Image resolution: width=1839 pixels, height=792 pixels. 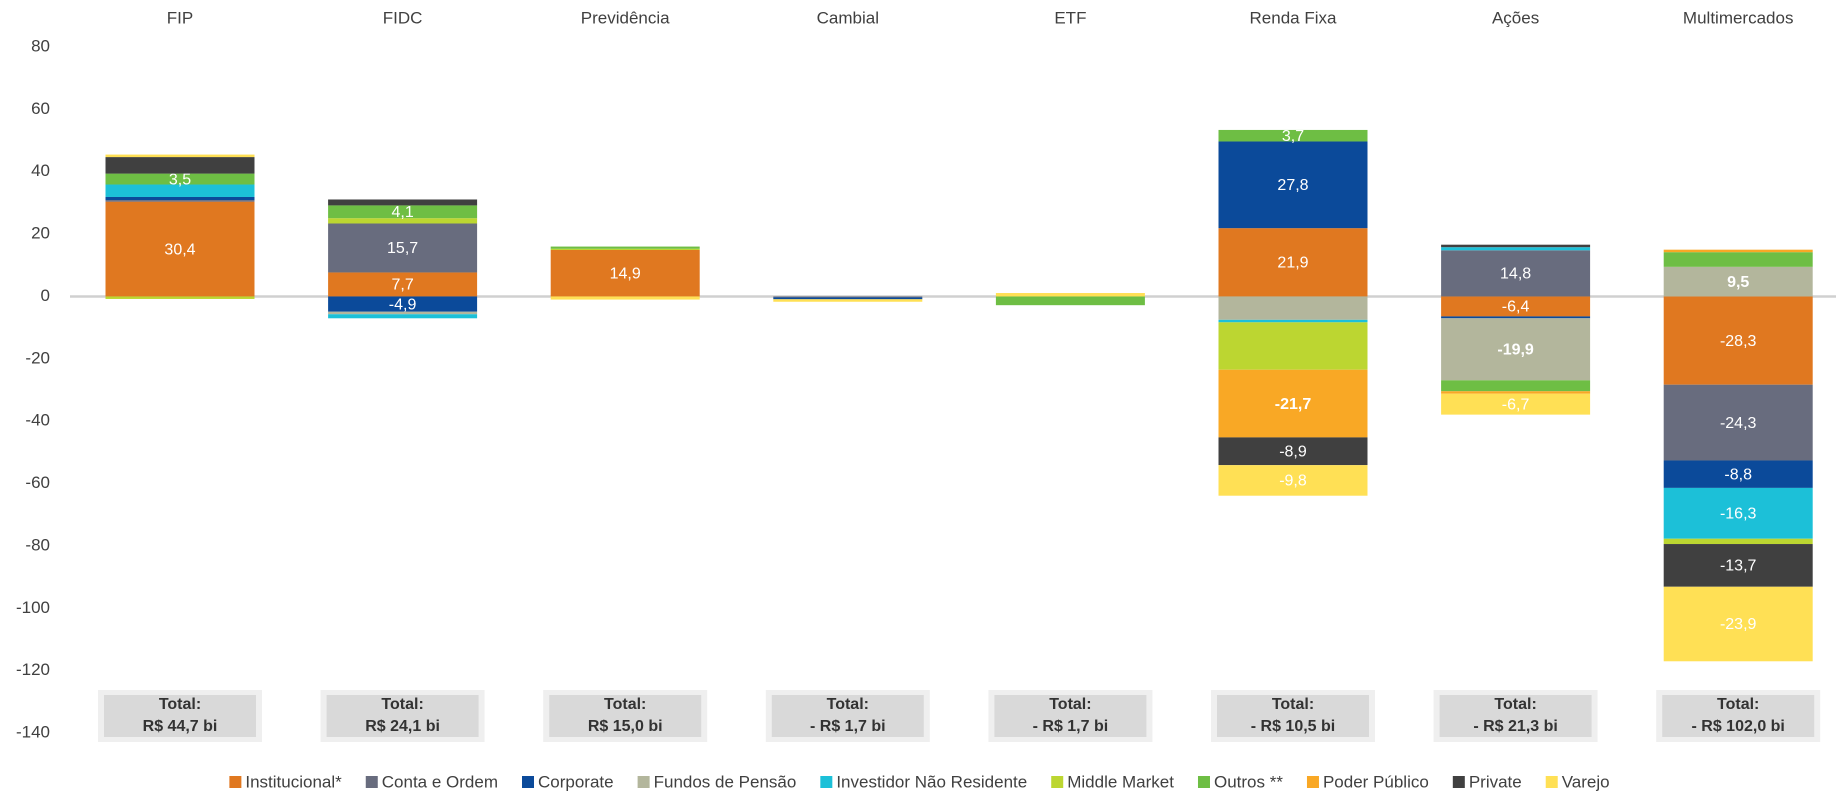 What do you see at coordinates (402, 726) in the screenshot?
I see `total-value: R$ 24,1 bi` at bounding box center [402, 726].